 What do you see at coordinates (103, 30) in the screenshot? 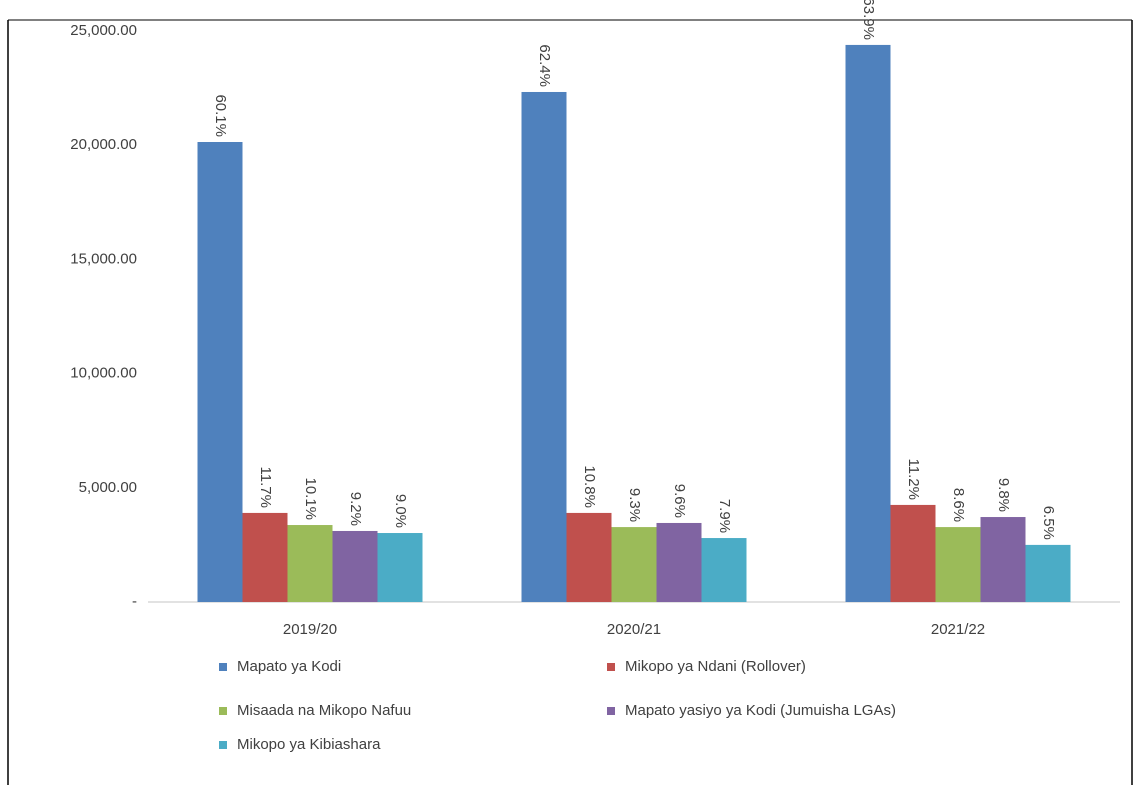
I see `y-tick-label: 25,000.00` at bounding box center [103, 30].